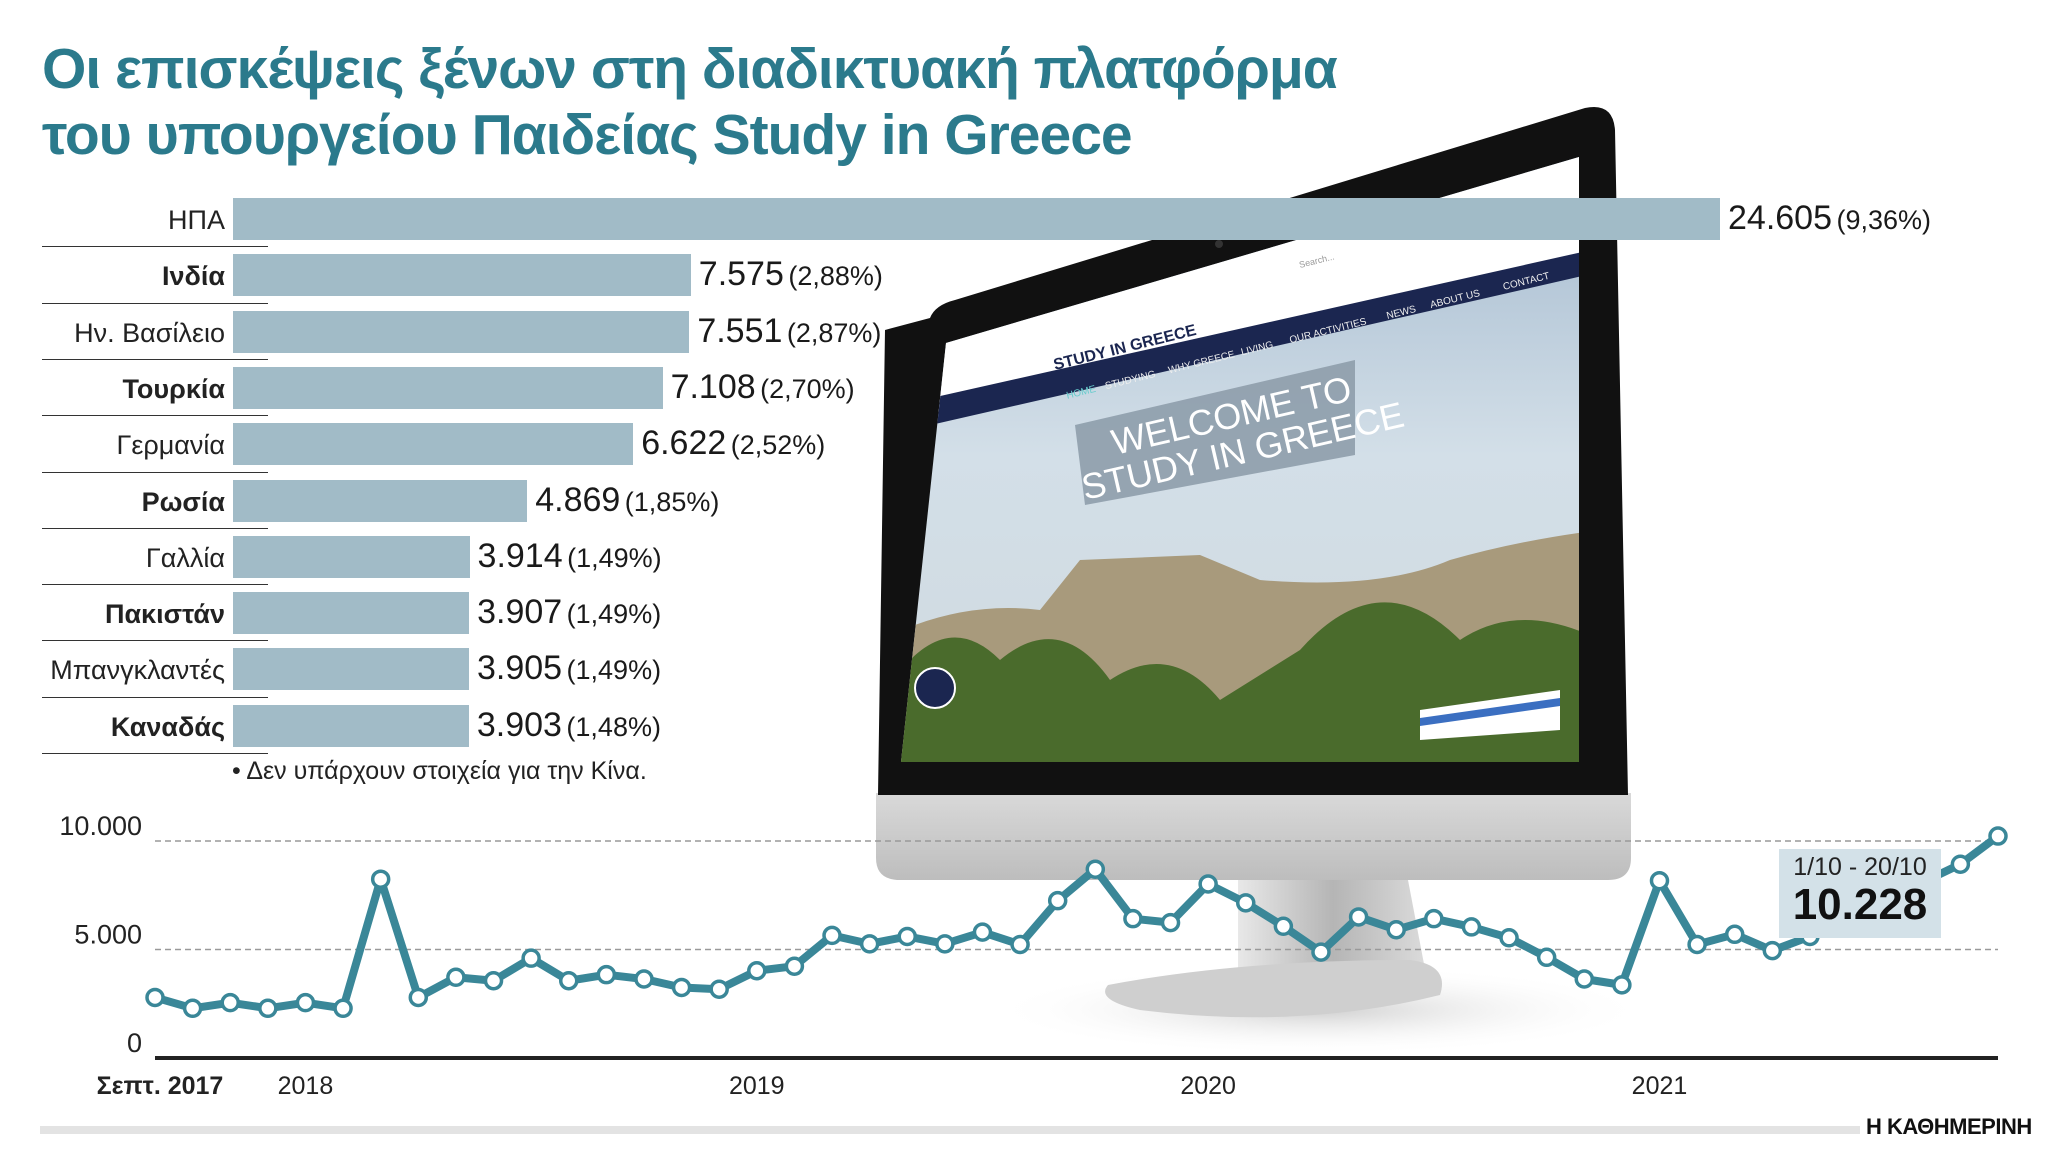 This screenshot has height=1172, width=2046. I want to click on site-badge-icon, so click(935, 688).